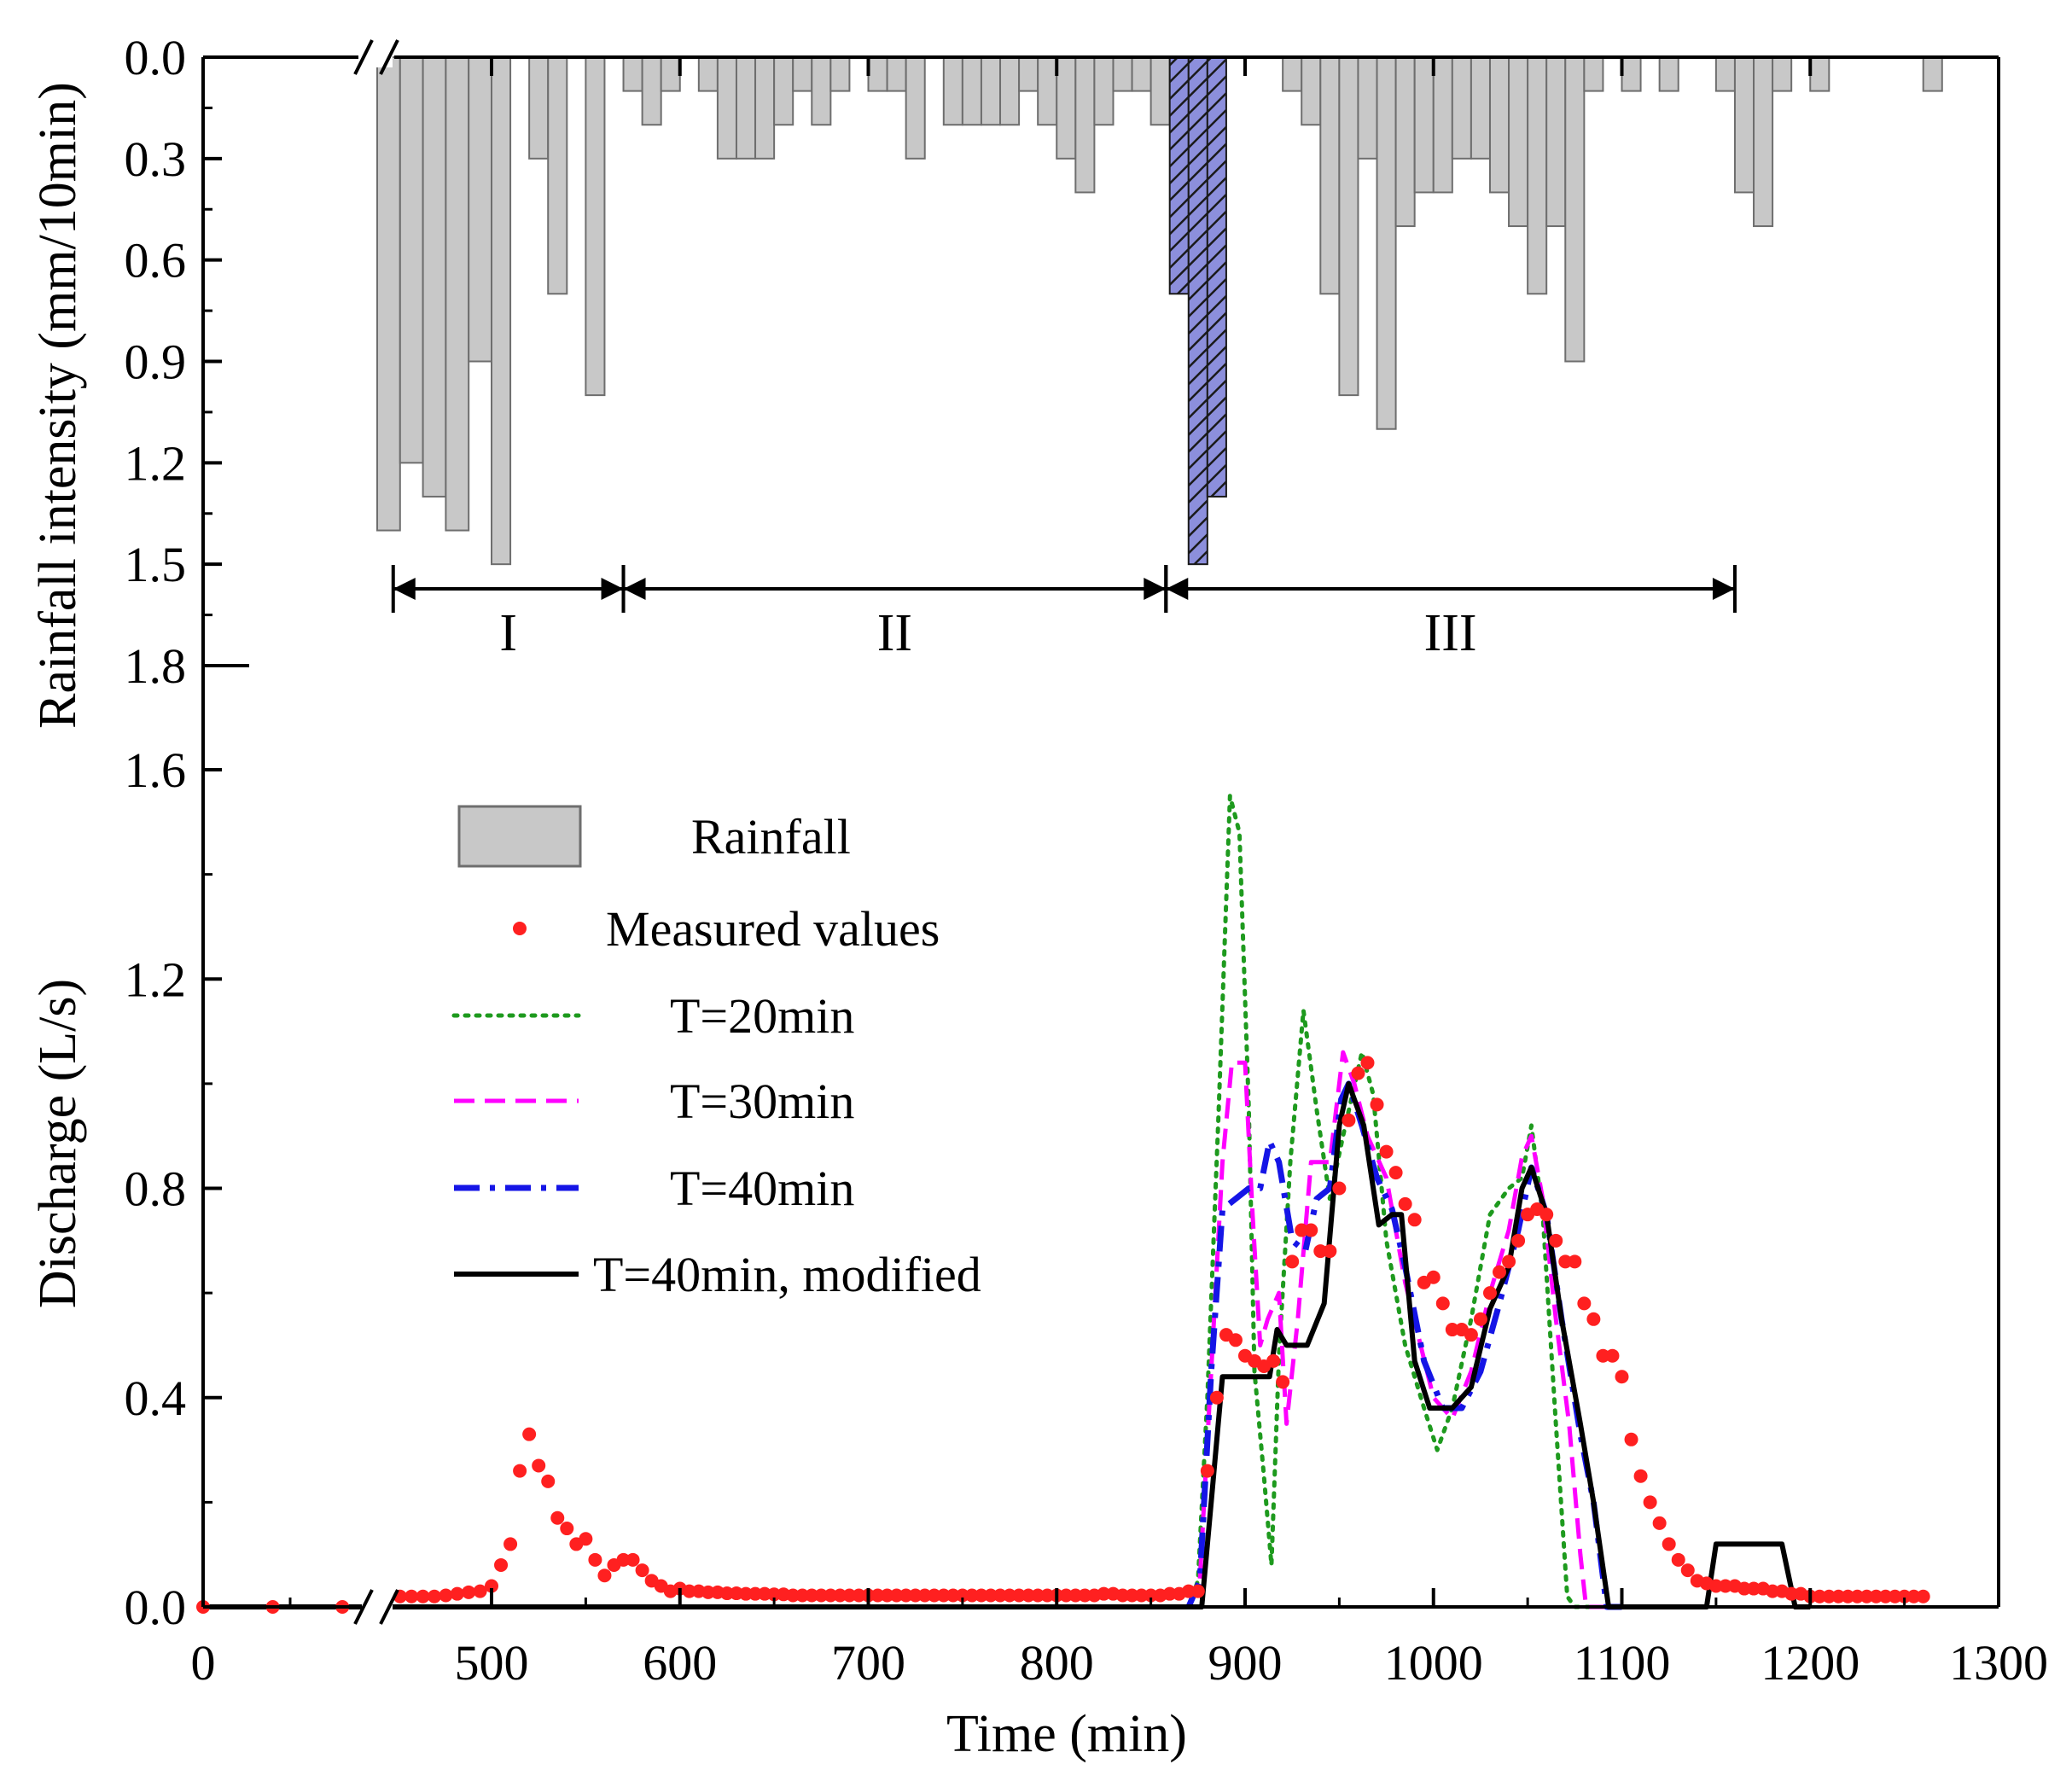 This screenshot has height=1781, width=2072. What do you see at coordinates (156, 979) in the screenshot?
I see `discharge-tick-label: 1.2` at bounding box center [156, 979].